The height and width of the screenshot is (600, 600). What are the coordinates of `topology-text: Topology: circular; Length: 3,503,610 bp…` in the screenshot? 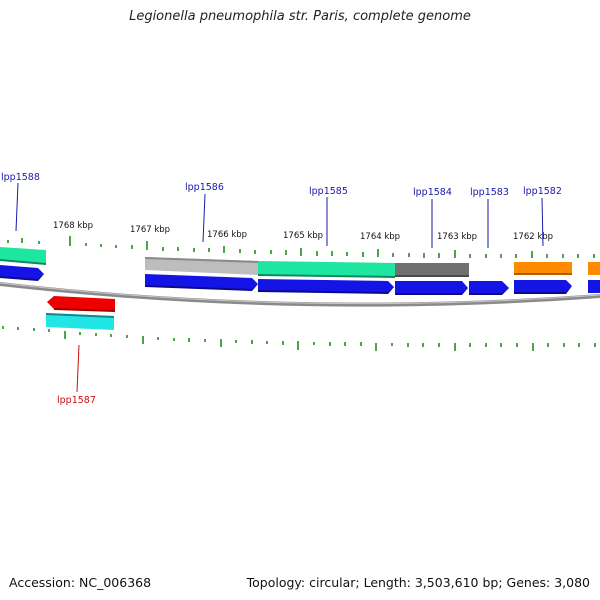 It's located at (418, 582).